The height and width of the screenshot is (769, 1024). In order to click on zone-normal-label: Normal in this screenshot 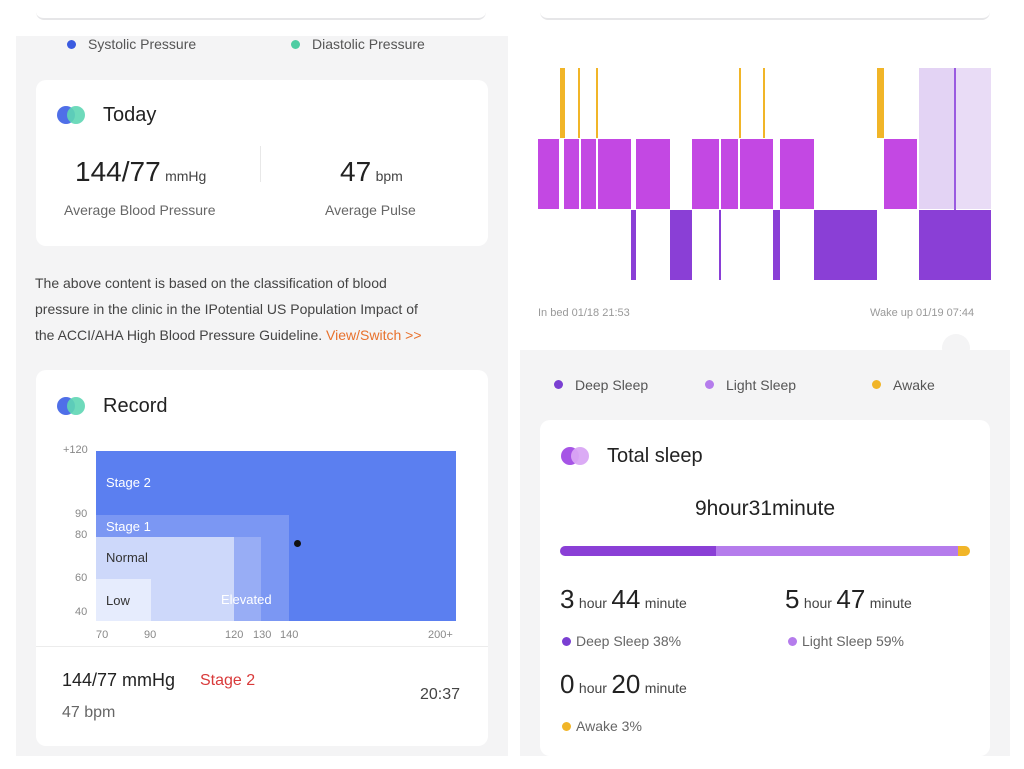, I will do `click(127, 557)`.